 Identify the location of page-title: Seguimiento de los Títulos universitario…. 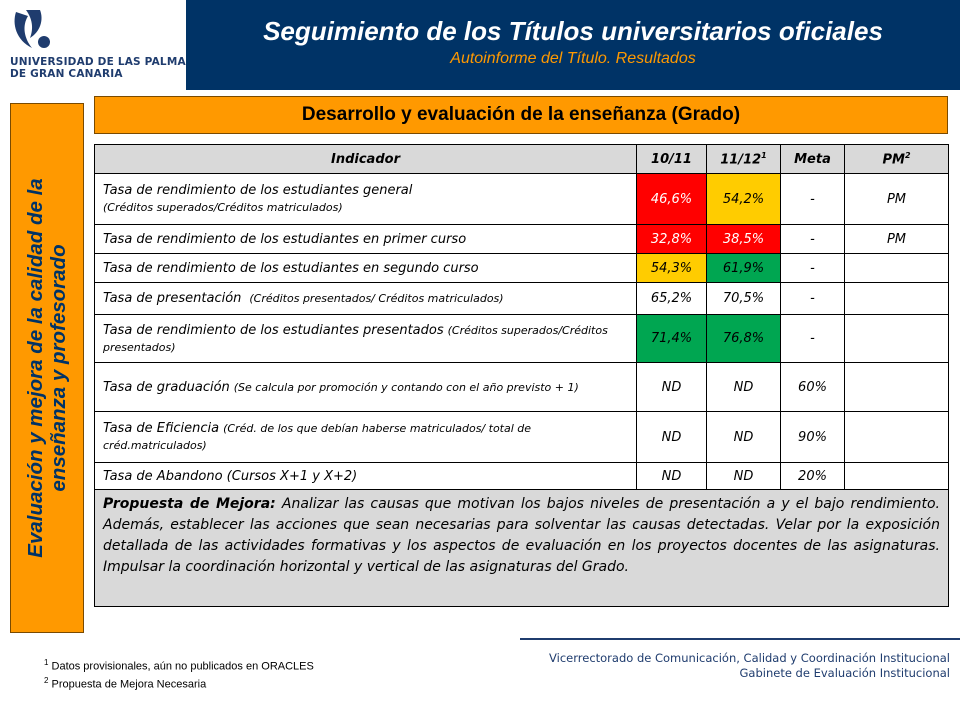
(573, 31).